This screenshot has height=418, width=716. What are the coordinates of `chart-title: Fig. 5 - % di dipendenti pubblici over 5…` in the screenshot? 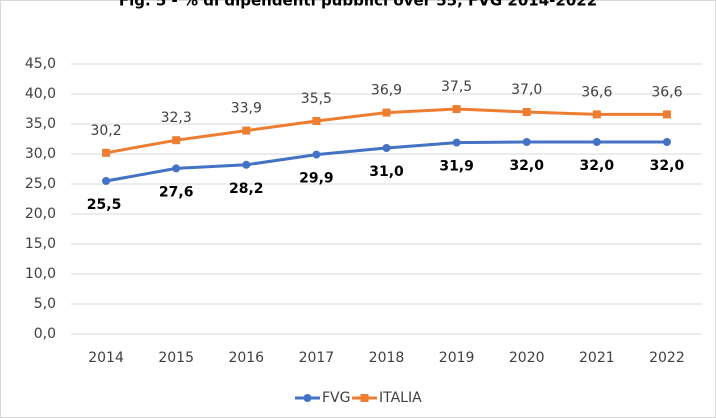 It's located at (358, 5).